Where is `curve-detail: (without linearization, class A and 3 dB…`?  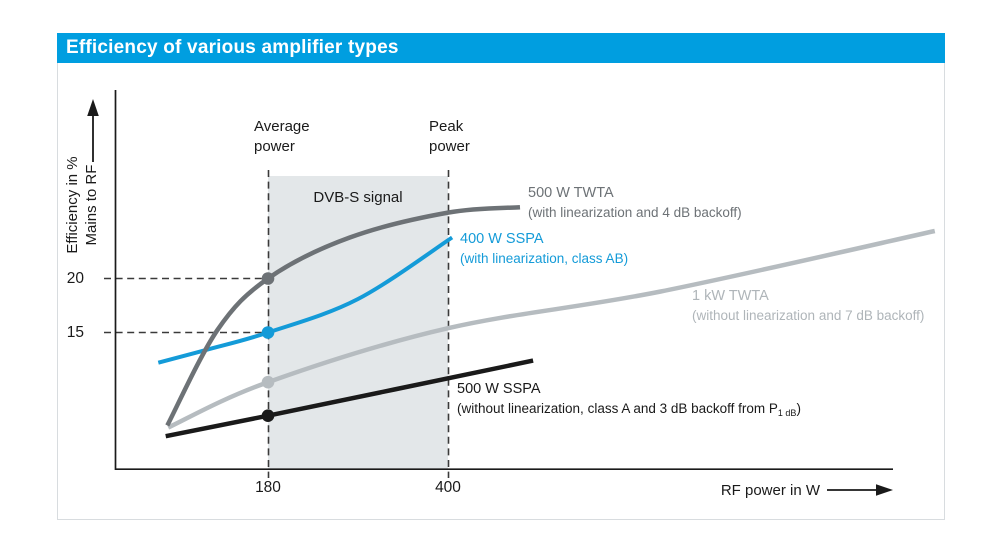
curve-detail: (without linearization, class A and 3 dB… is located at coordinates (629, 411).